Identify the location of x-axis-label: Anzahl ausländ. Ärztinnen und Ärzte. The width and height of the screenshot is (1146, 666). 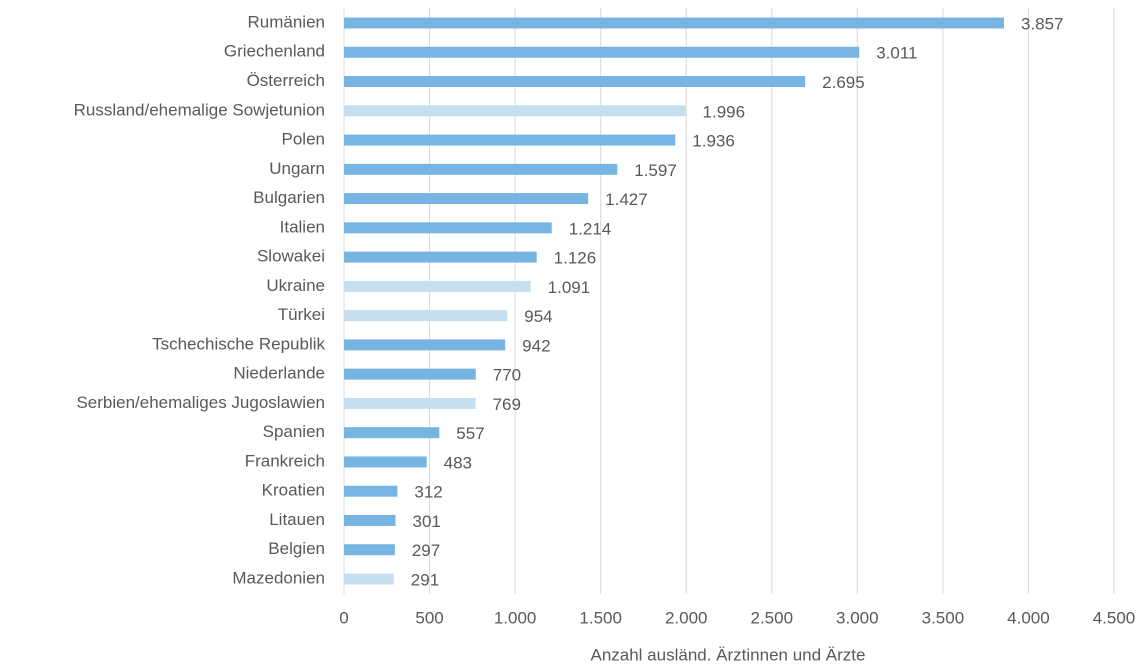
(727, 654).